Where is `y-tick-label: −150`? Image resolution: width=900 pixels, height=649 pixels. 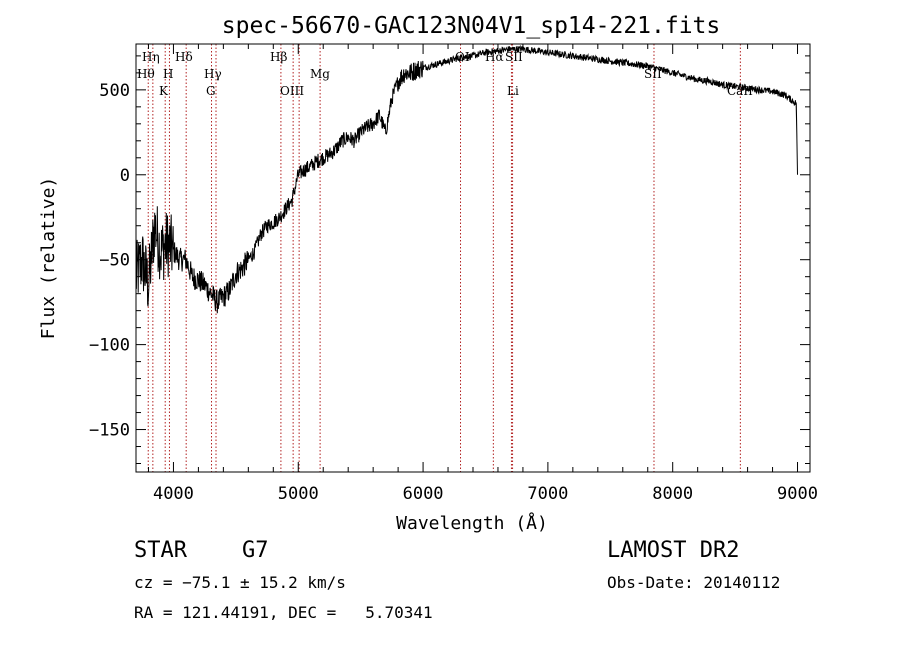 y-tick-label: −150 is located at coordinates (109, 431).